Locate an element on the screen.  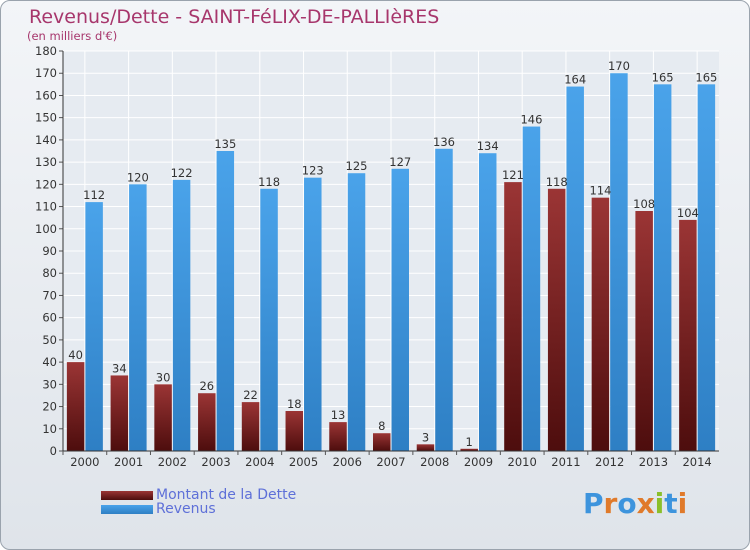
data-label-dette: 118 is located at coordinates (557, 182).